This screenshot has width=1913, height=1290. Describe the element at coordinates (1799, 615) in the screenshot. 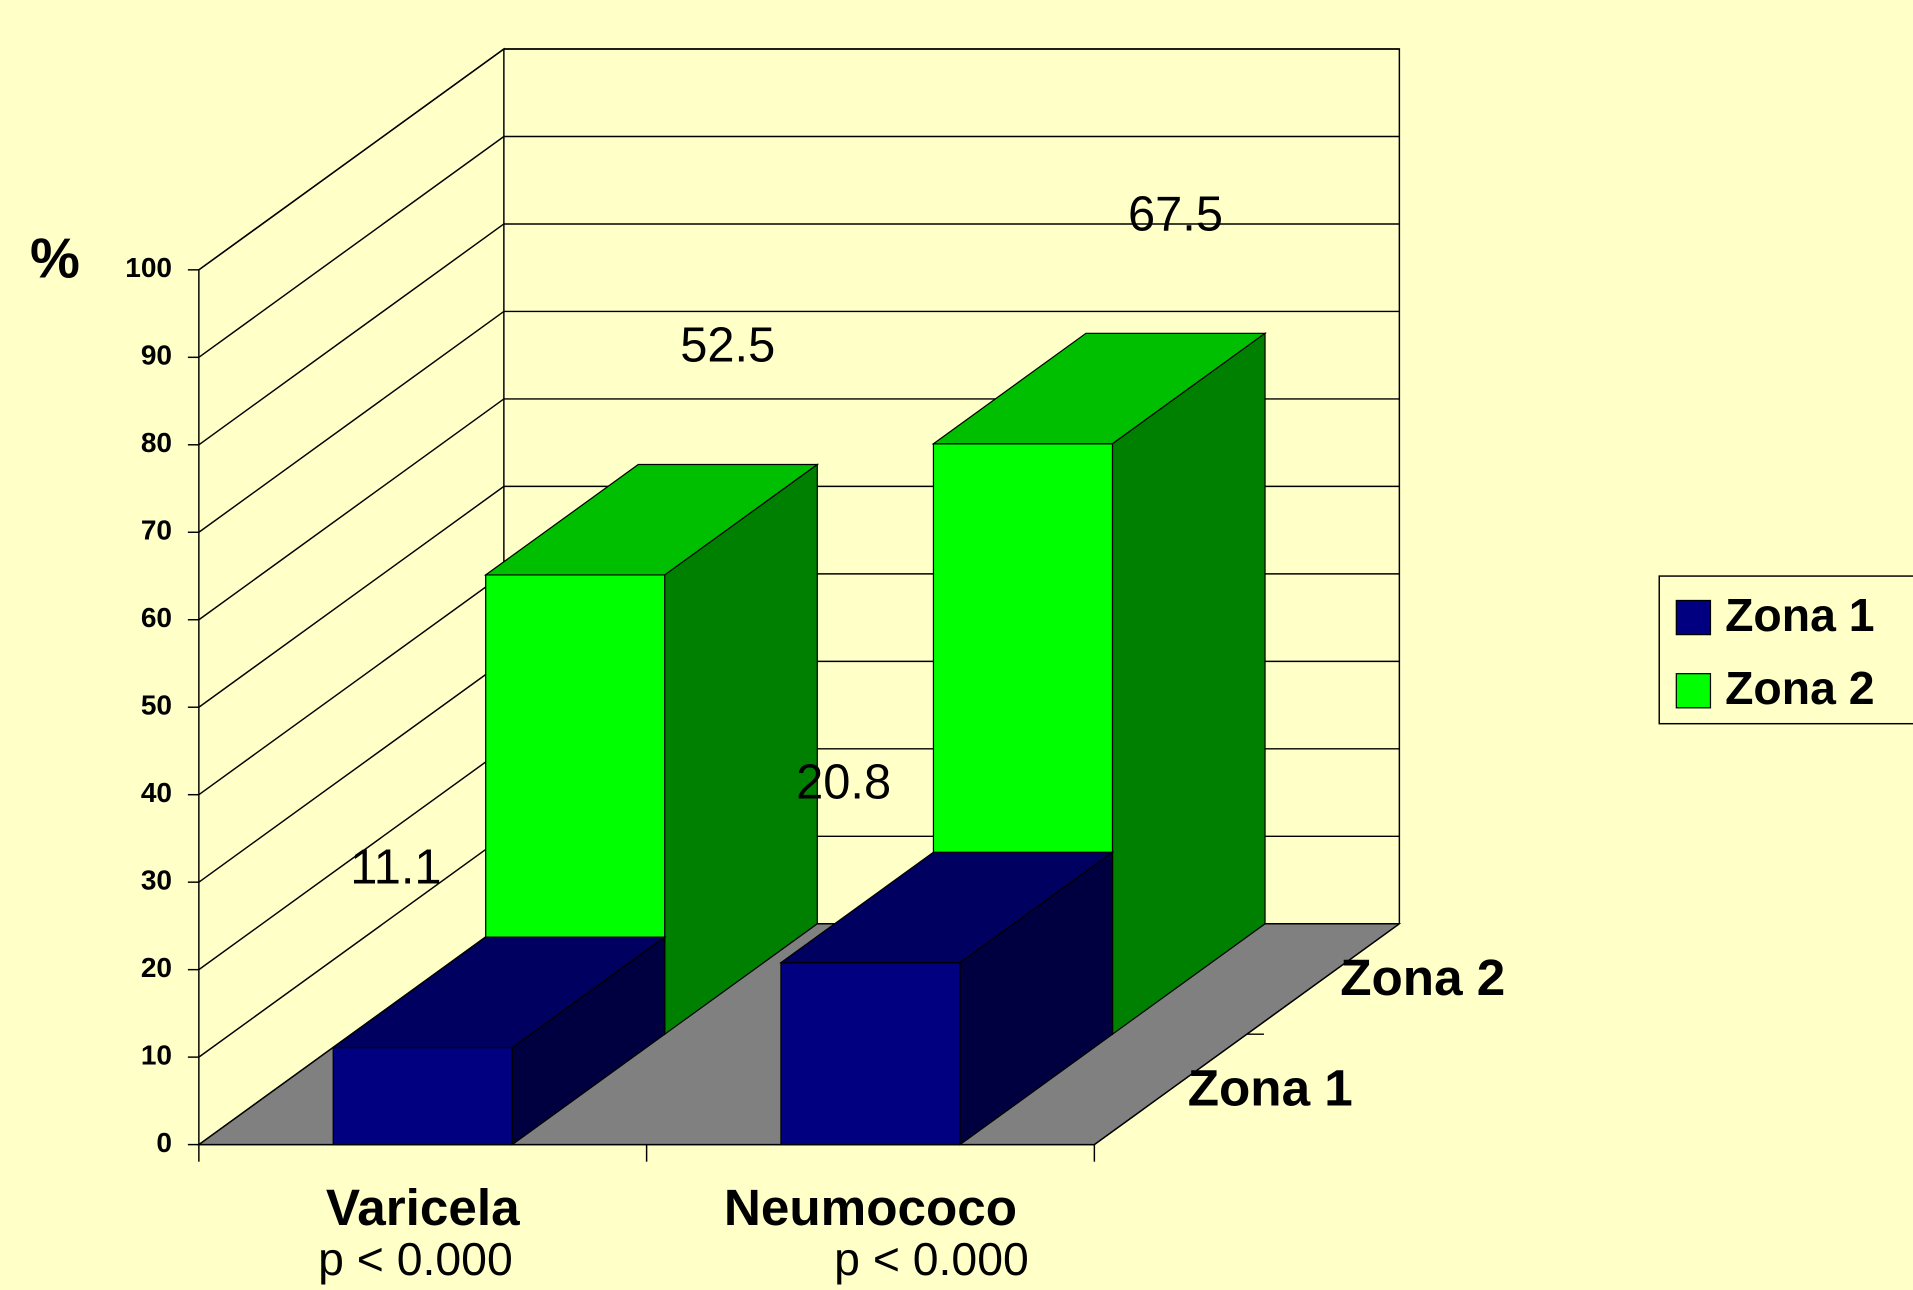

I see `legend-label: Zona 1` at that location.